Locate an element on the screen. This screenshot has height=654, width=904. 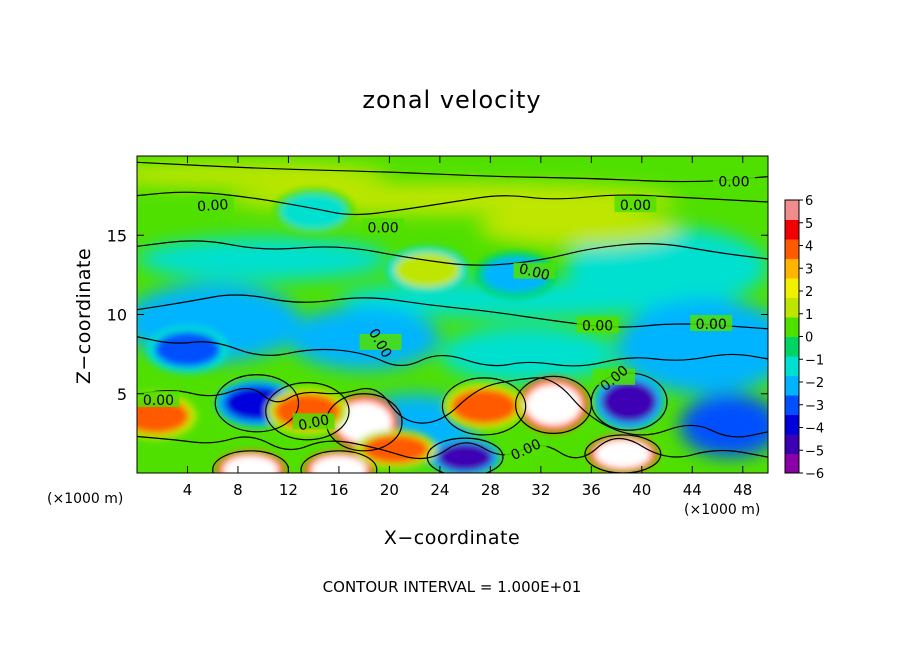
contour-label-text-4: 0.00 is located at coordinates (635, 206).